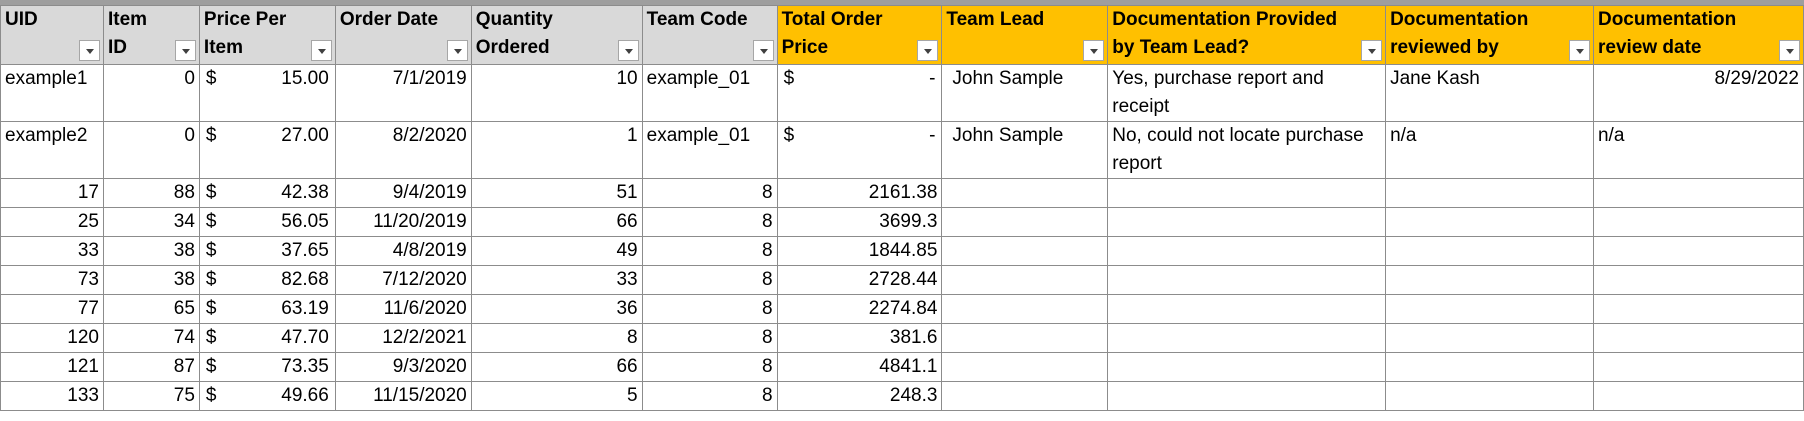 This screenshot has width=1804, height=421. What do you see at coordinates (859, 396) in the screenshot?
I see `table-cell: 248.3` at bounding box center [859, 396].